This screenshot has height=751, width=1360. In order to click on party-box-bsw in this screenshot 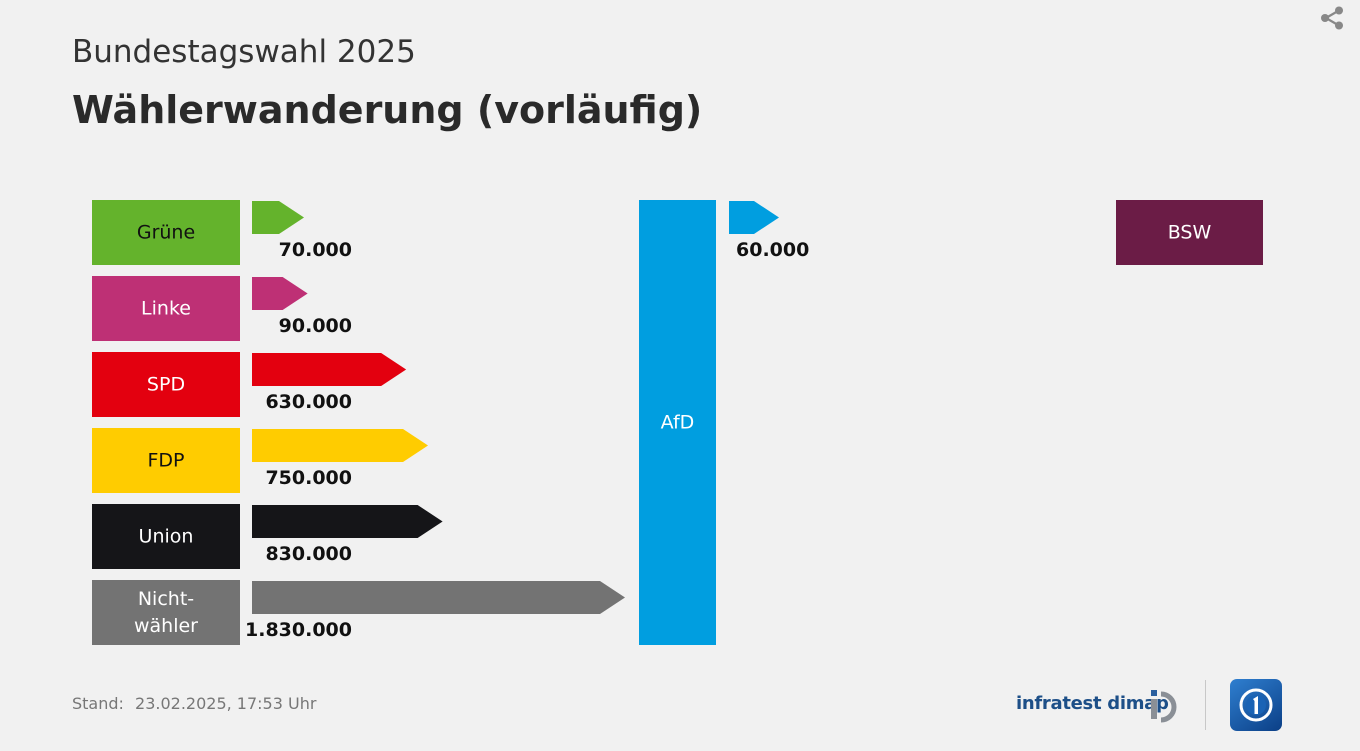, I will do `click(1189, 232)`.